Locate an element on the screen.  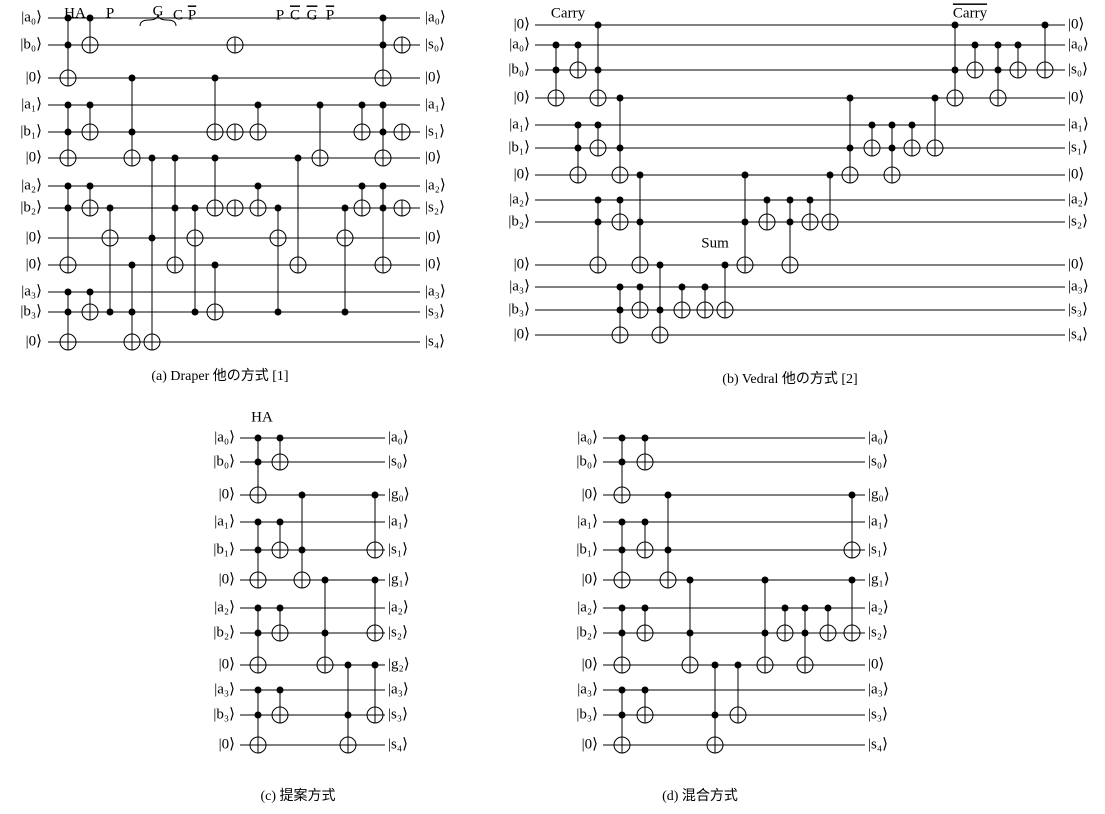
input-label: |b₁⟩ is located at coordinates (224, 549).